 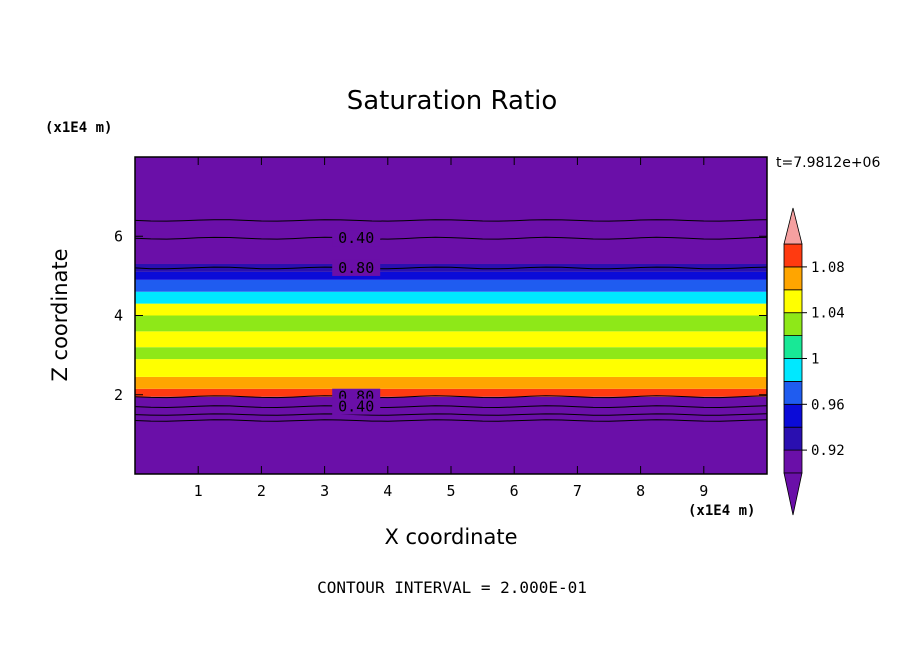 What do you see at coordinates (387, 491) in the screenshot?
I see `x-tick-label-4: 4` at bounding box center [387, 491].